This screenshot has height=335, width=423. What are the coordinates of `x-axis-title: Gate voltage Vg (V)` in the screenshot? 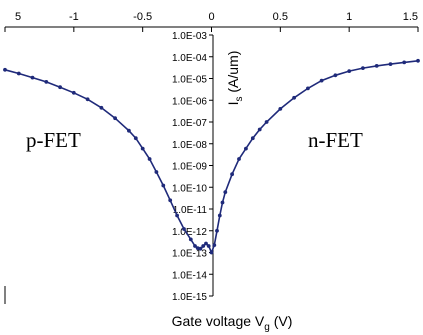 It's located at (232, 323).